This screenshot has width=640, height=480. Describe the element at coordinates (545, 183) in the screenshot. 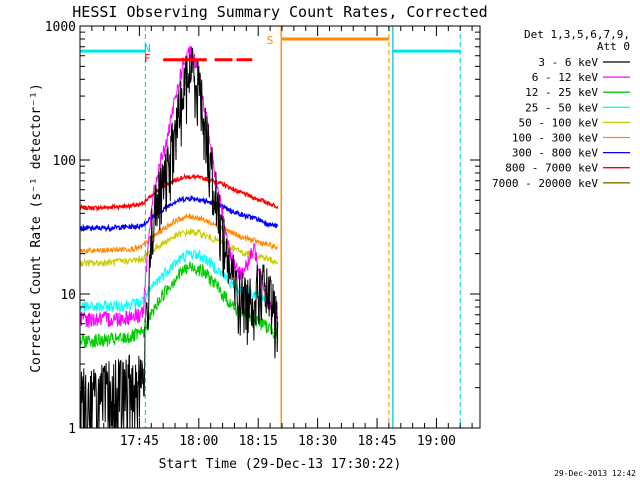

I see `legend-label-9: 7000 - 20000 keV` at that location.